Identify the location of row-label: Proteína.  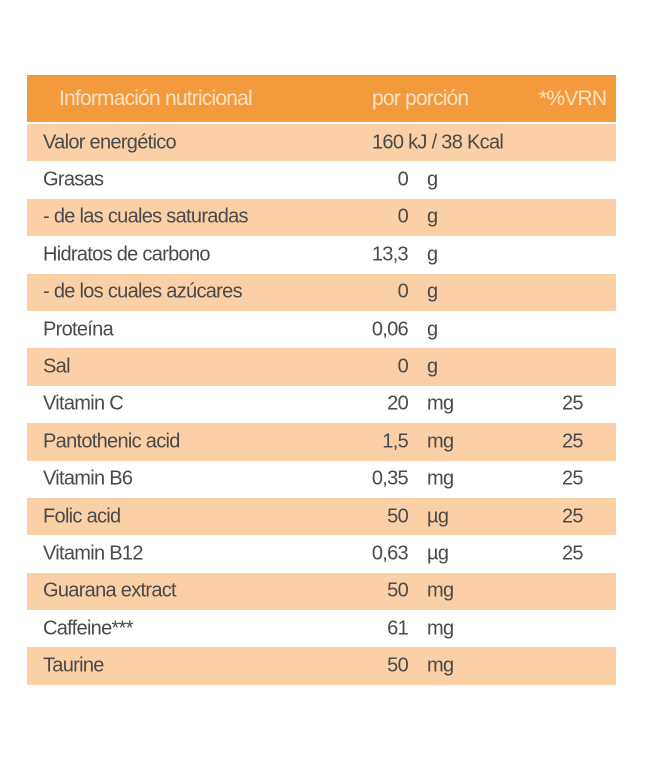
(78, 329).